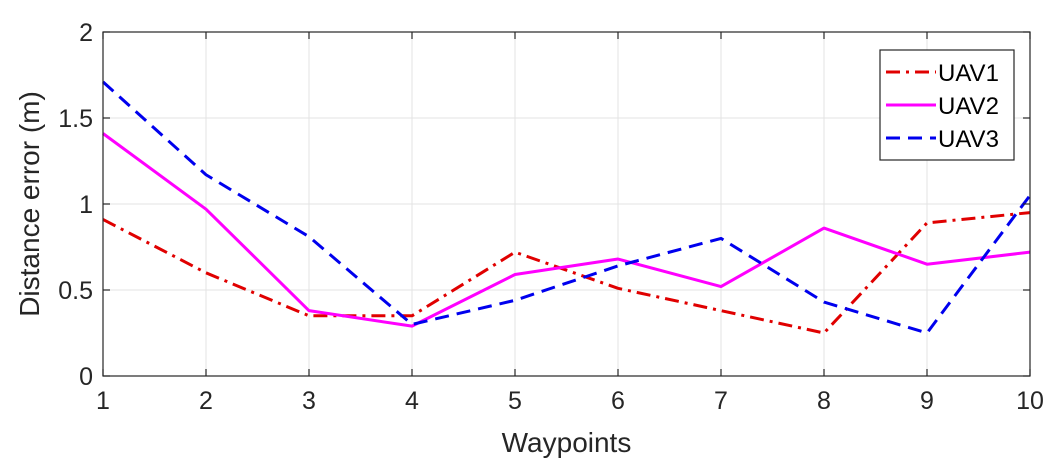 Image resolution: width=1052 pixels, height=470 pixels. Describe the element at coordinates (570, 401) in the screenshot. I see `x-tick-labels: 1 2 3 4 5 6 7 8 9 10` at that location.